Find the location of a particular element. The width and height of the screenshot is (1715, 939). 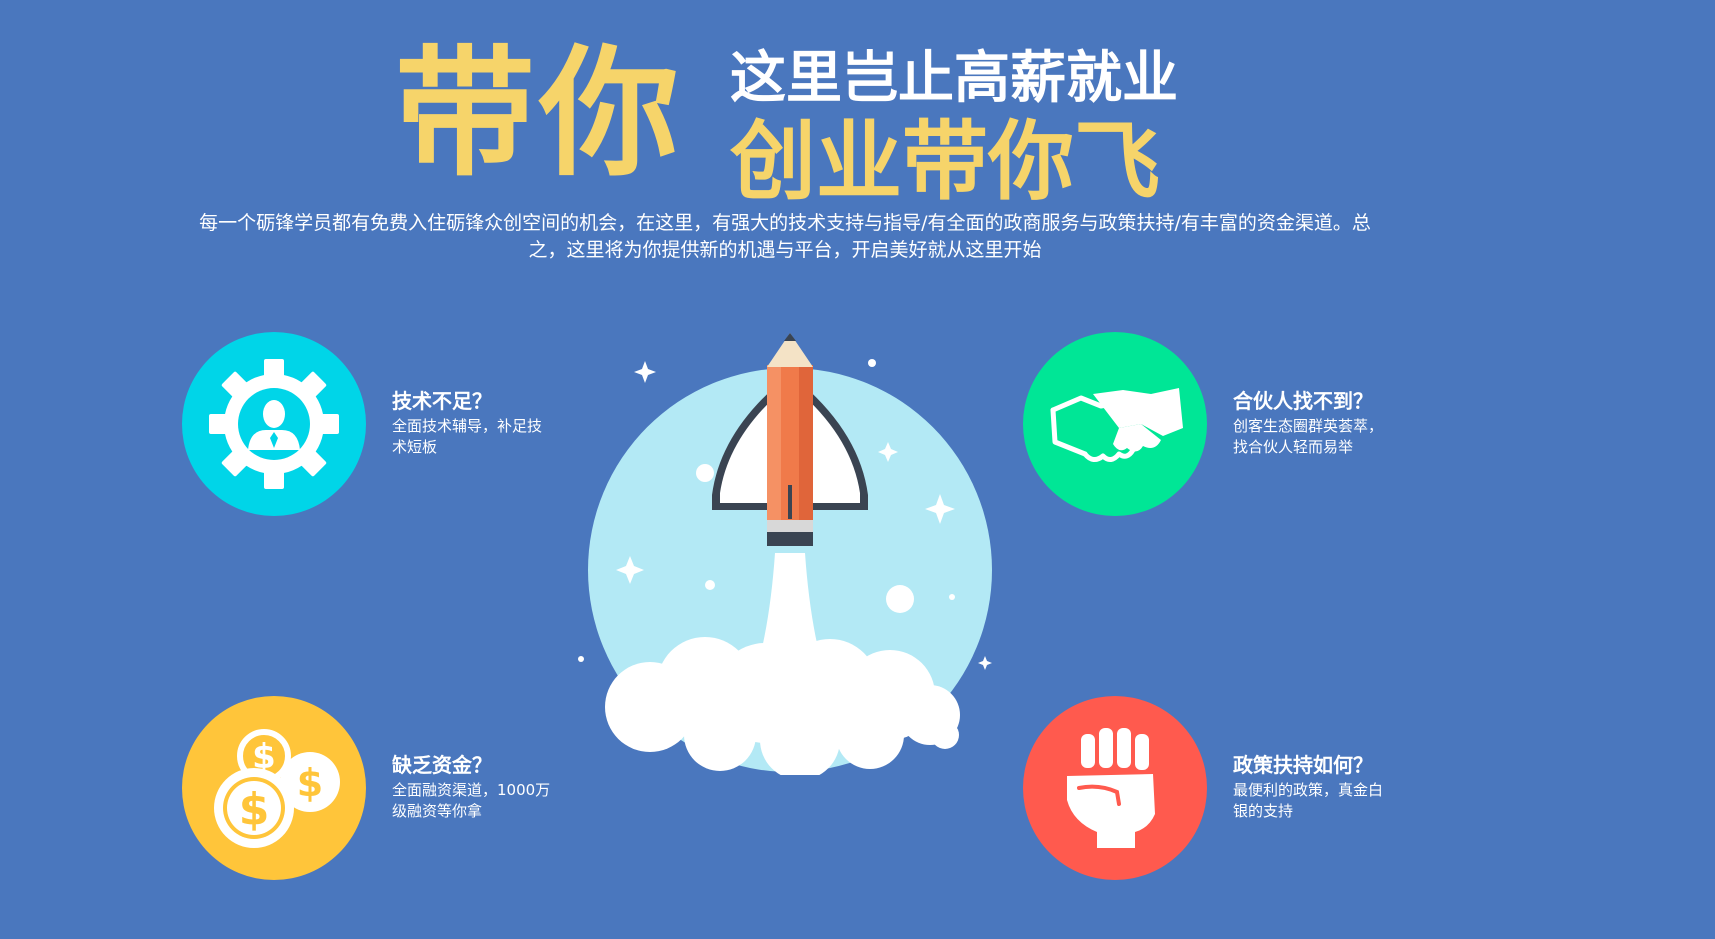

feature-tech: 技术不足？ 全面技术辅导，补足技术短板 is located at coordinates (462, 427).